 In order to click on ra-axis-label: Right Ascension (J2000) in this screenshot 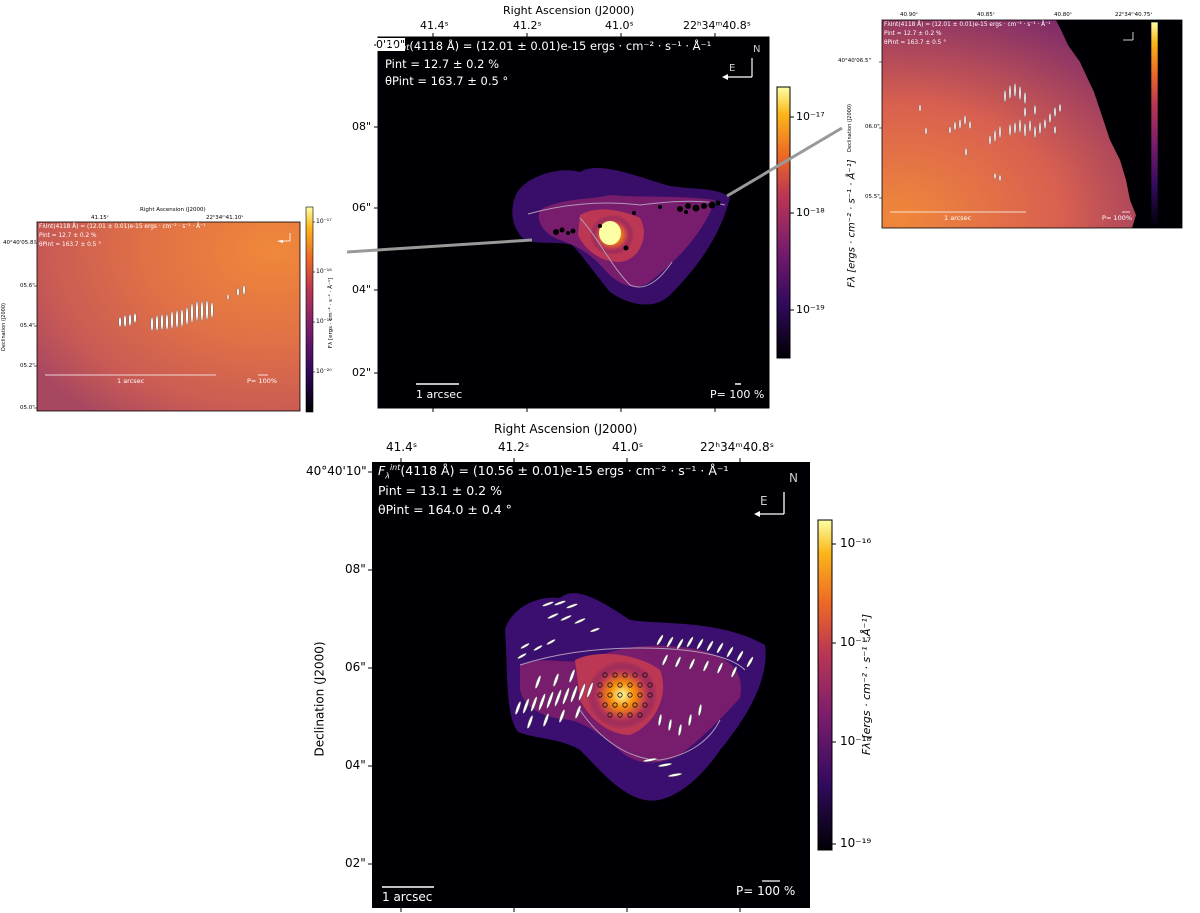, I will do `click(569, 10)`.